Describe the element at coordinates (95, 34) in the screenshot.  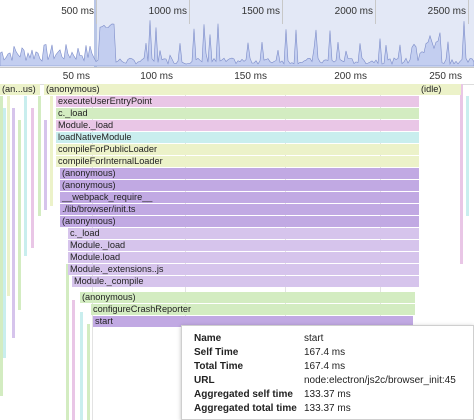
I see `overview-selection-handle` at that location.